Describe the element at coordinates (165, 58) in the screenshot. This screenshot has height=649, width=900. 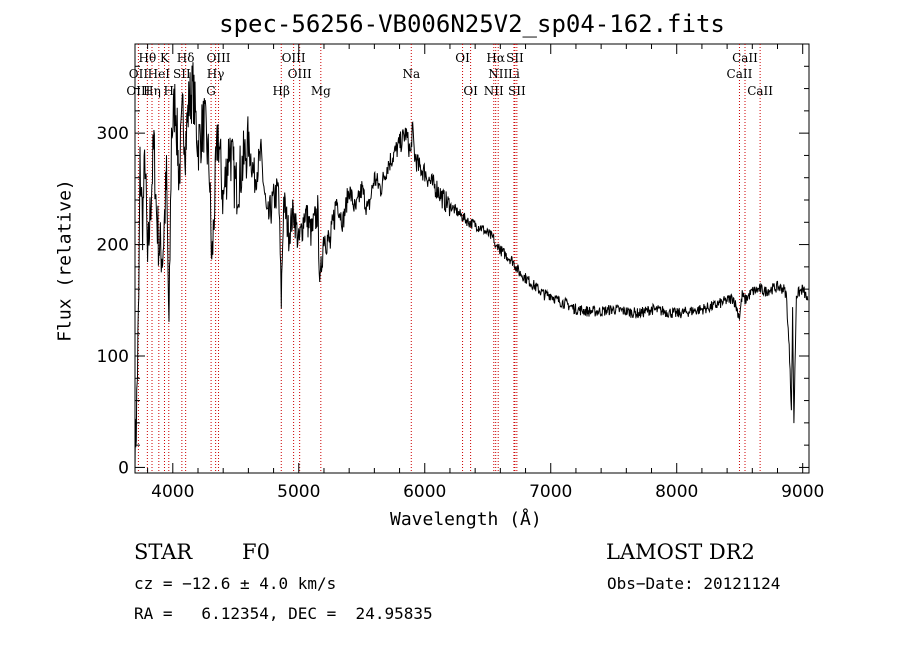
I see `marker-label-1: K` at that location.